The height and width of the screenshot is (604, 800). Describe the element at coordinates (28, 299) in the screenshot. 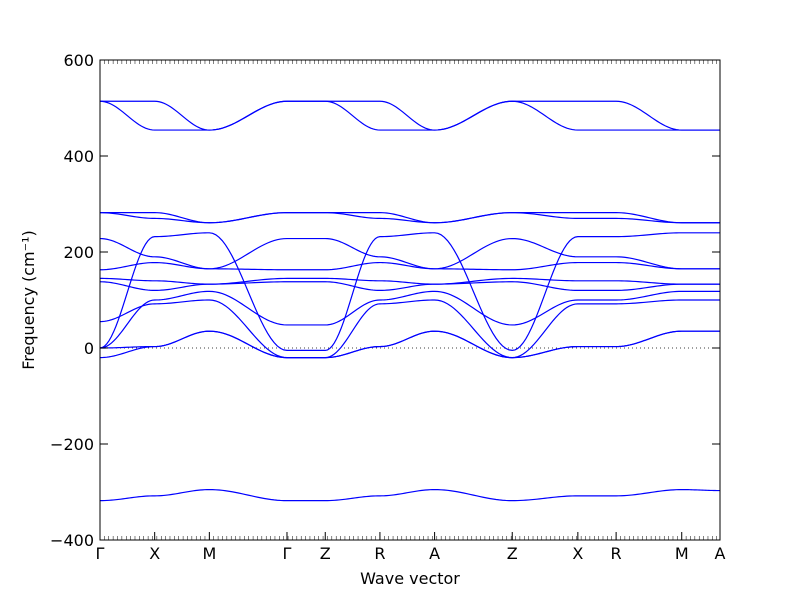

I see `y-axis-label: Frequency (cm⁻¹)` at that location.